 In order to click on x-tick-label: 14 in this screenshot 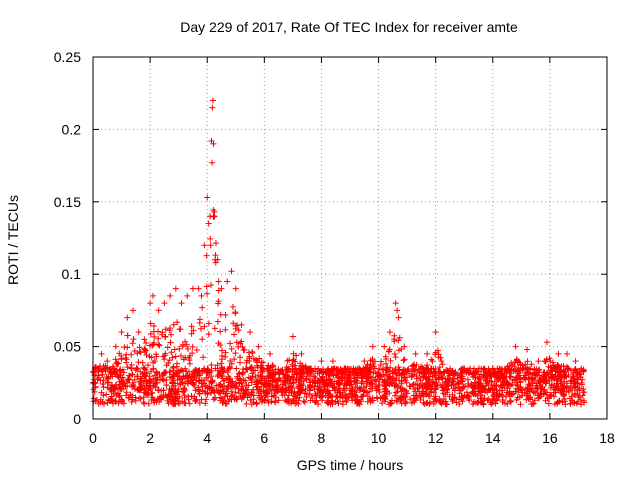, I will do `click(493, 438)`.